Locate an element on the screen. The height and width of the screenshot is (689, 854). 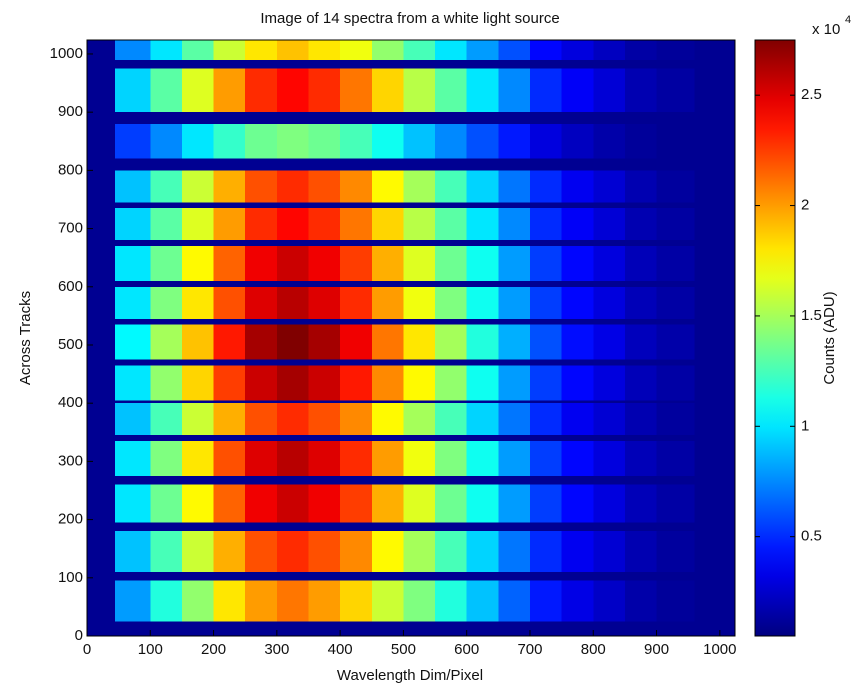
x-tick-label: 800 is located at coordinates (593, 649).